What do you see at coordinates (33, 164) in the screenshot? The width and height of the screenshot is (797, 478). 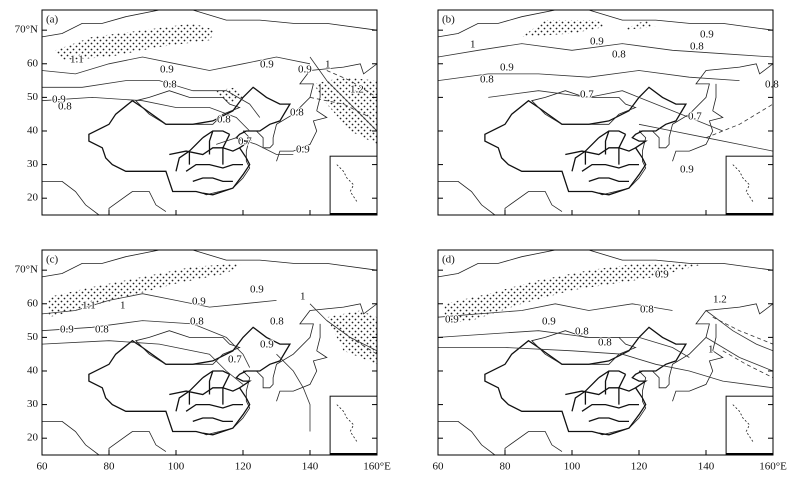 I see `y-tick-label: 30` at bounding box center [33, 164].